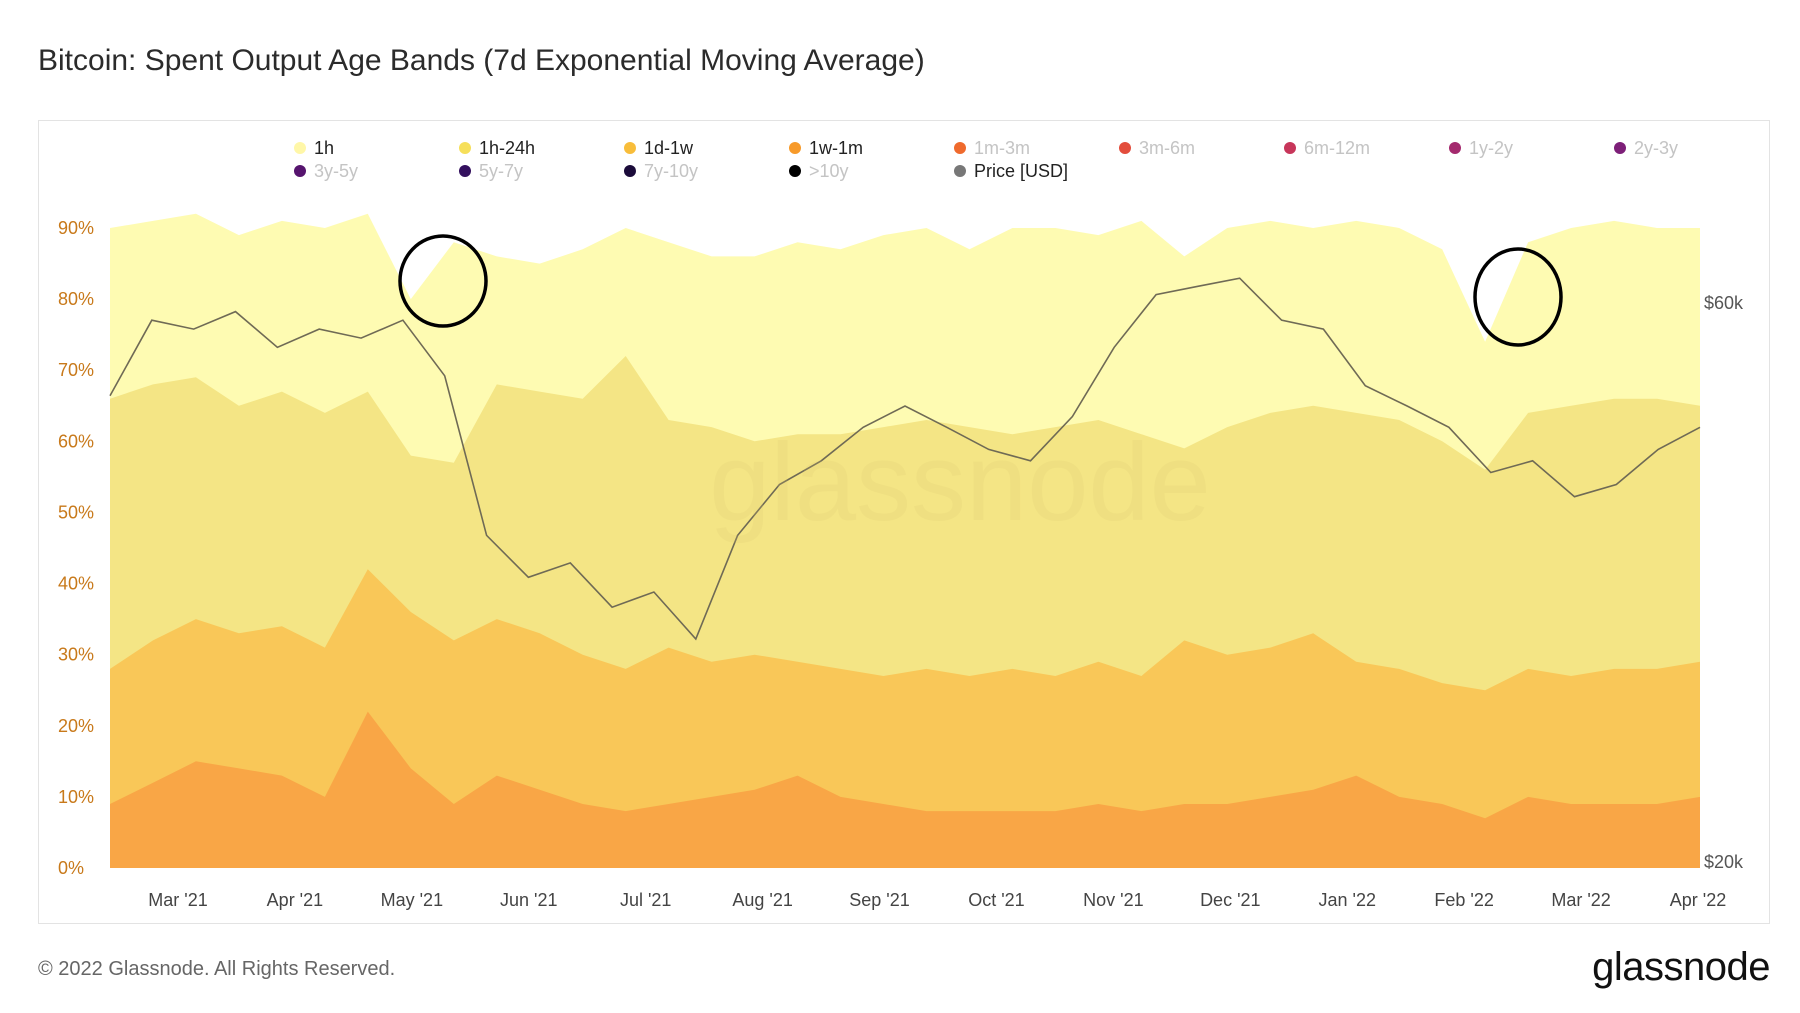  What do you see at coordinates (501, 171) in the screenshot?
I see `legend-item-10: 5y-7y` at bounding box center [501, 171].